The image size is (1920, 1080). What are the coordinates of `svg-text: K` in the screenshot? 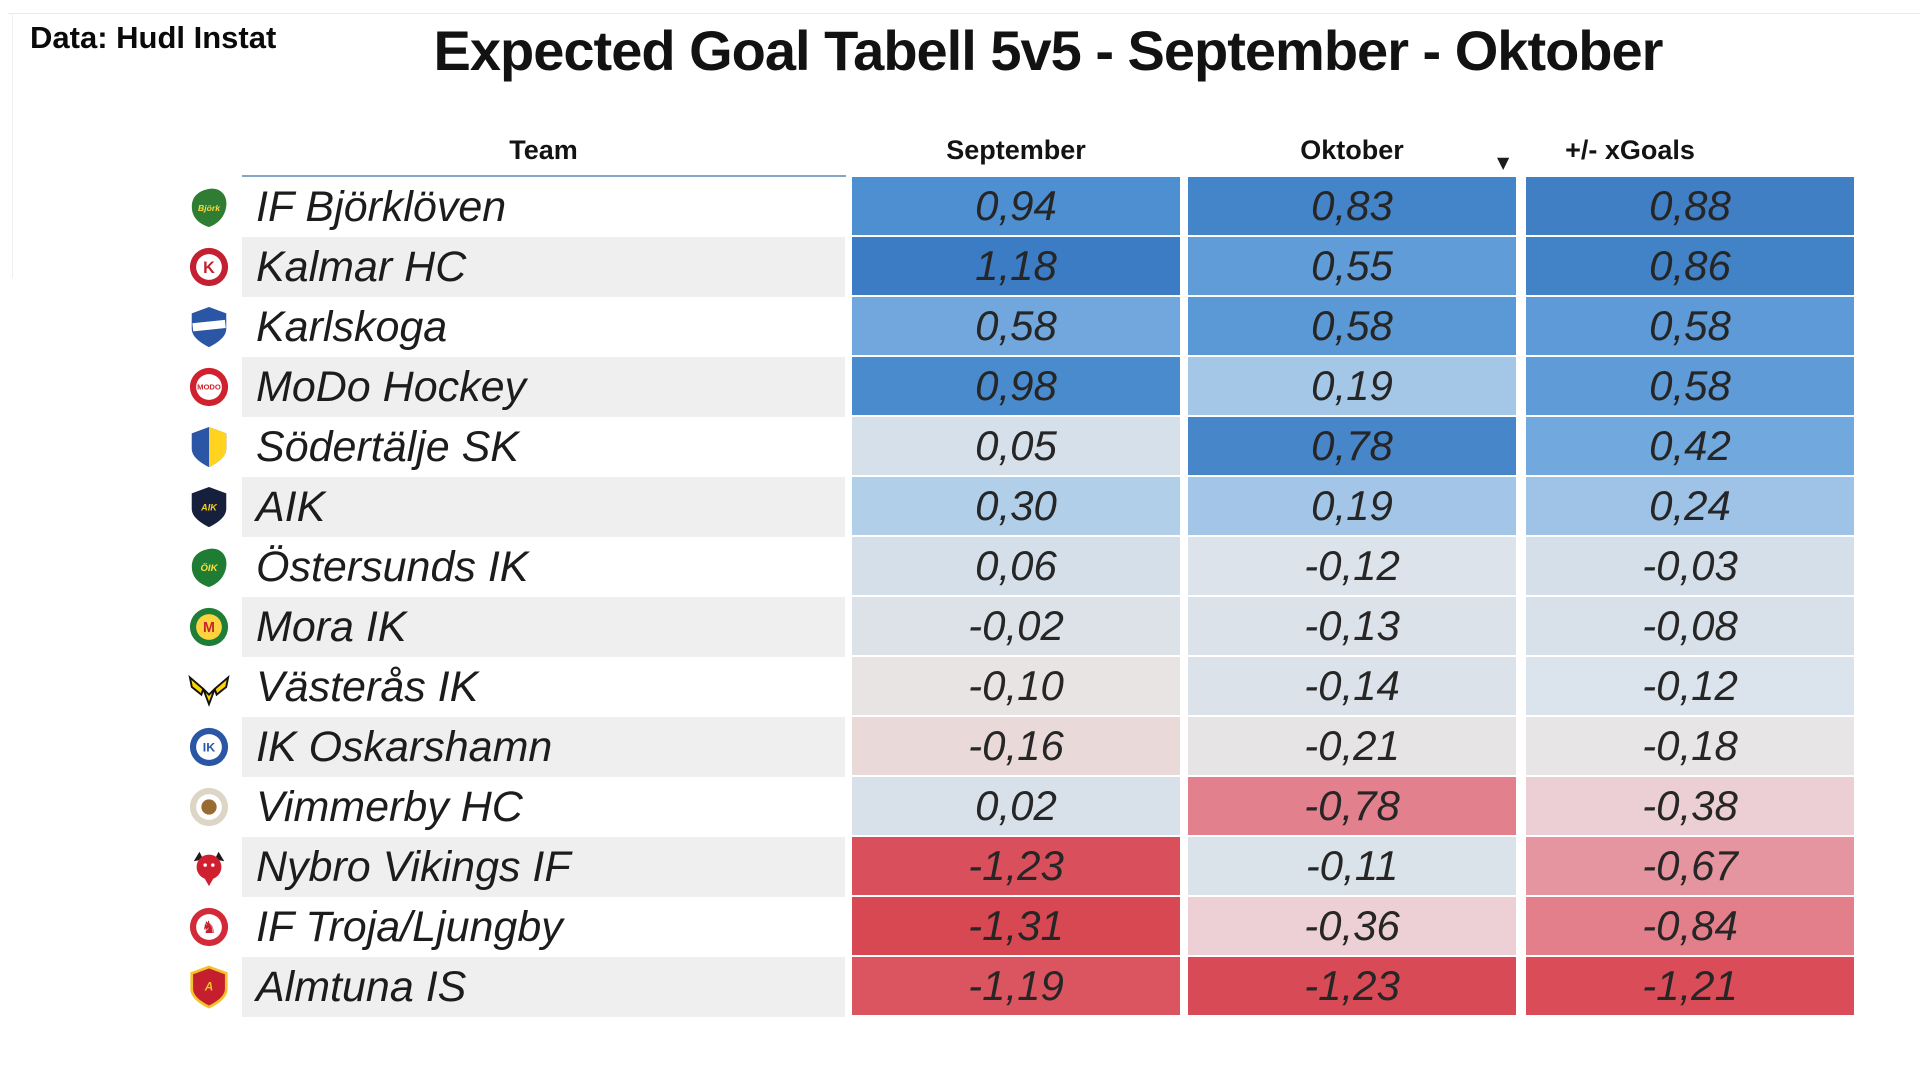 It's located at (209, 268).